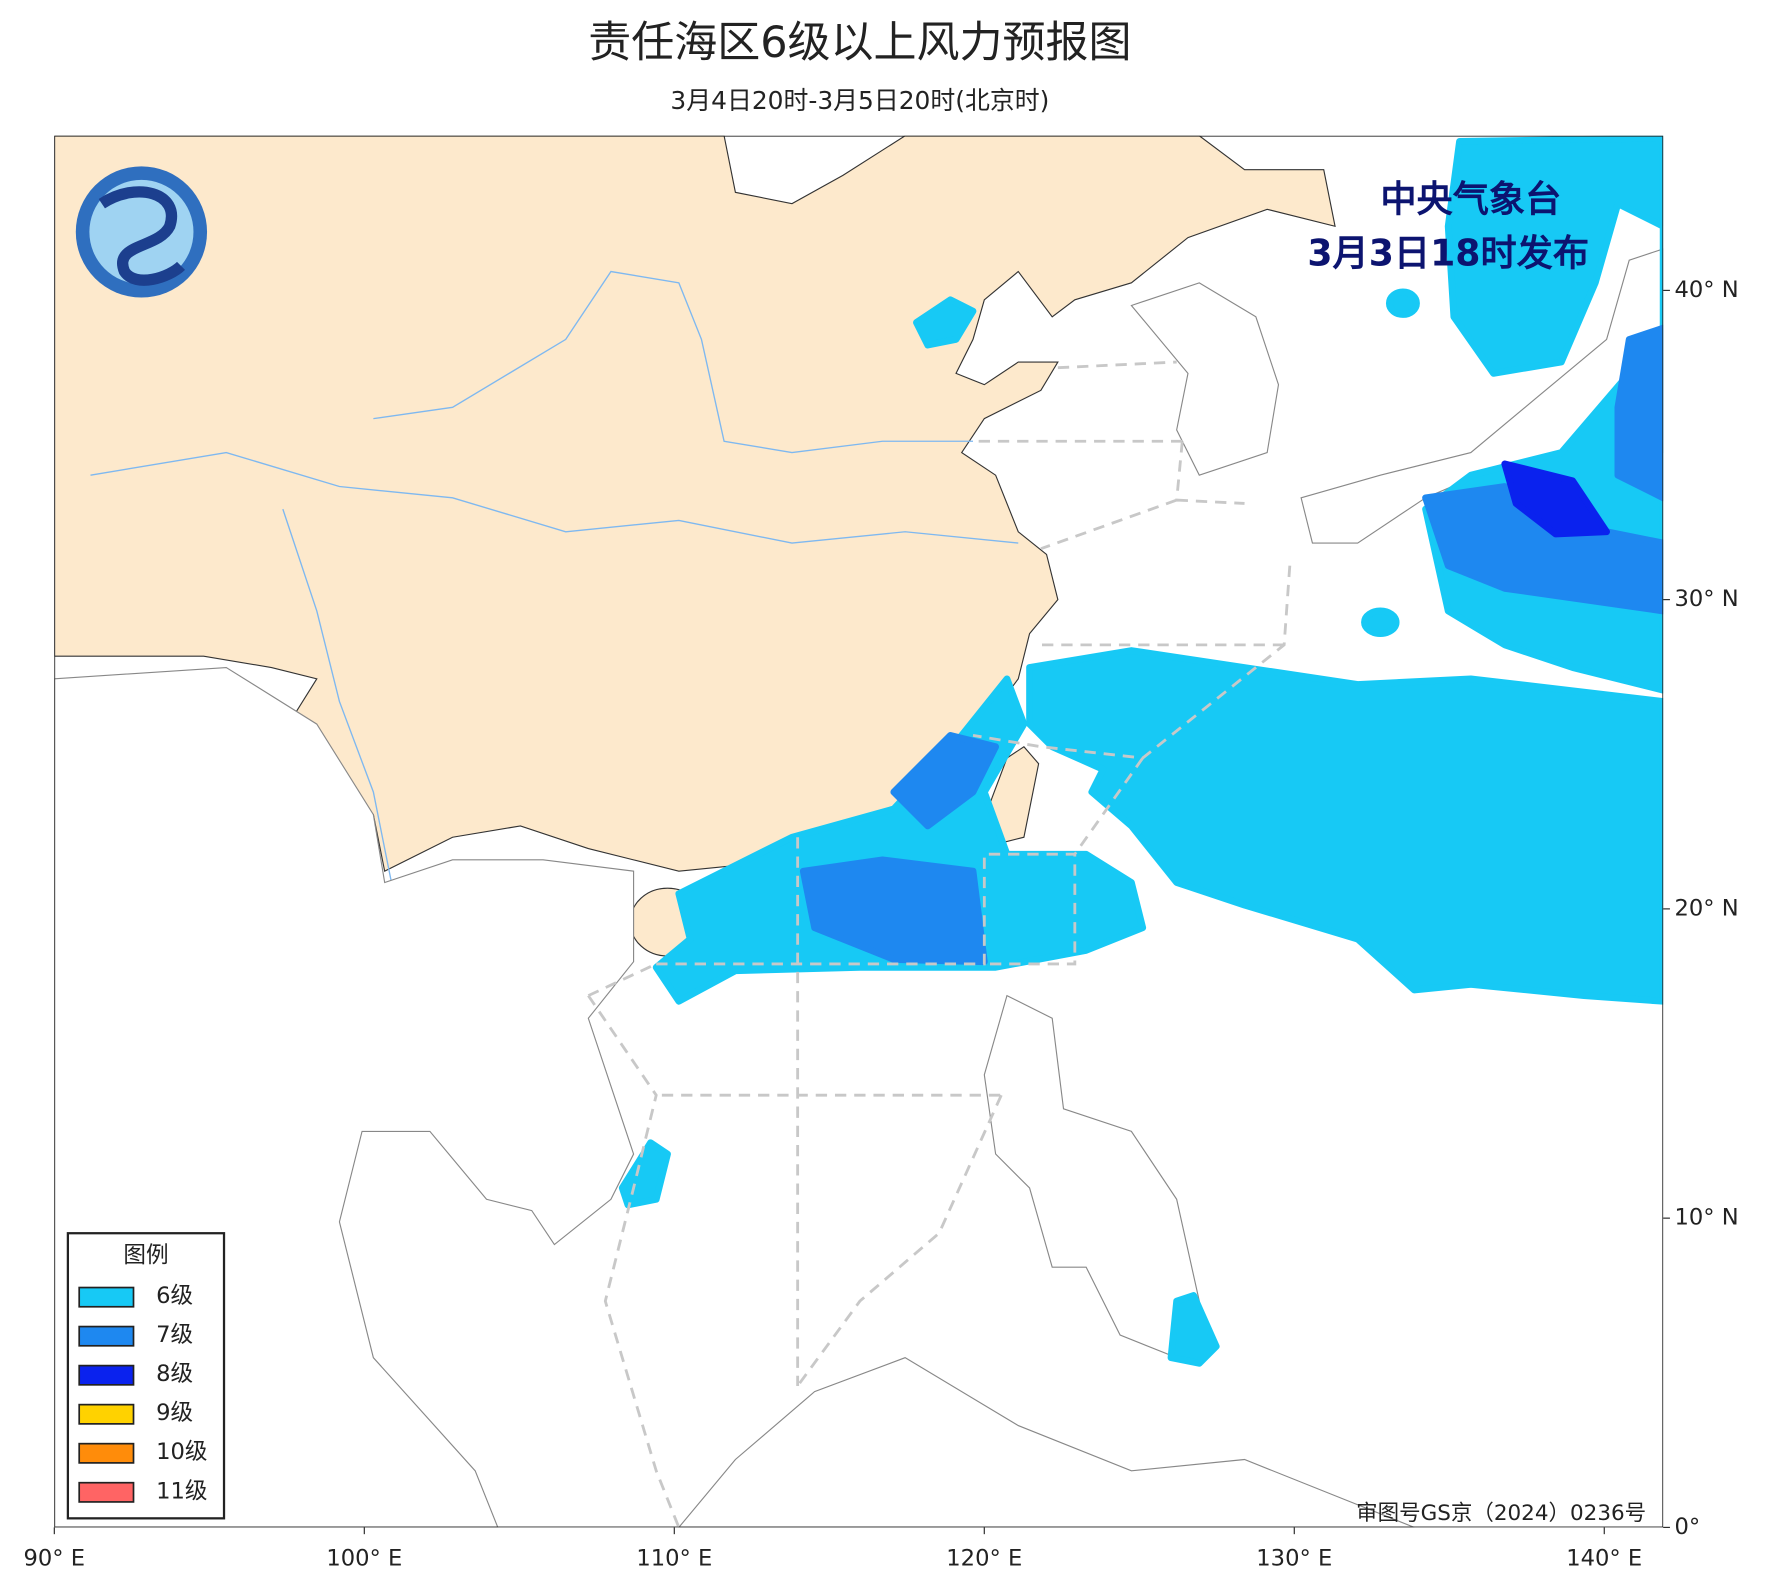 The image size is (1765, 1587). I want to click on x-tick-label: 100° E, so click(364, 1559).